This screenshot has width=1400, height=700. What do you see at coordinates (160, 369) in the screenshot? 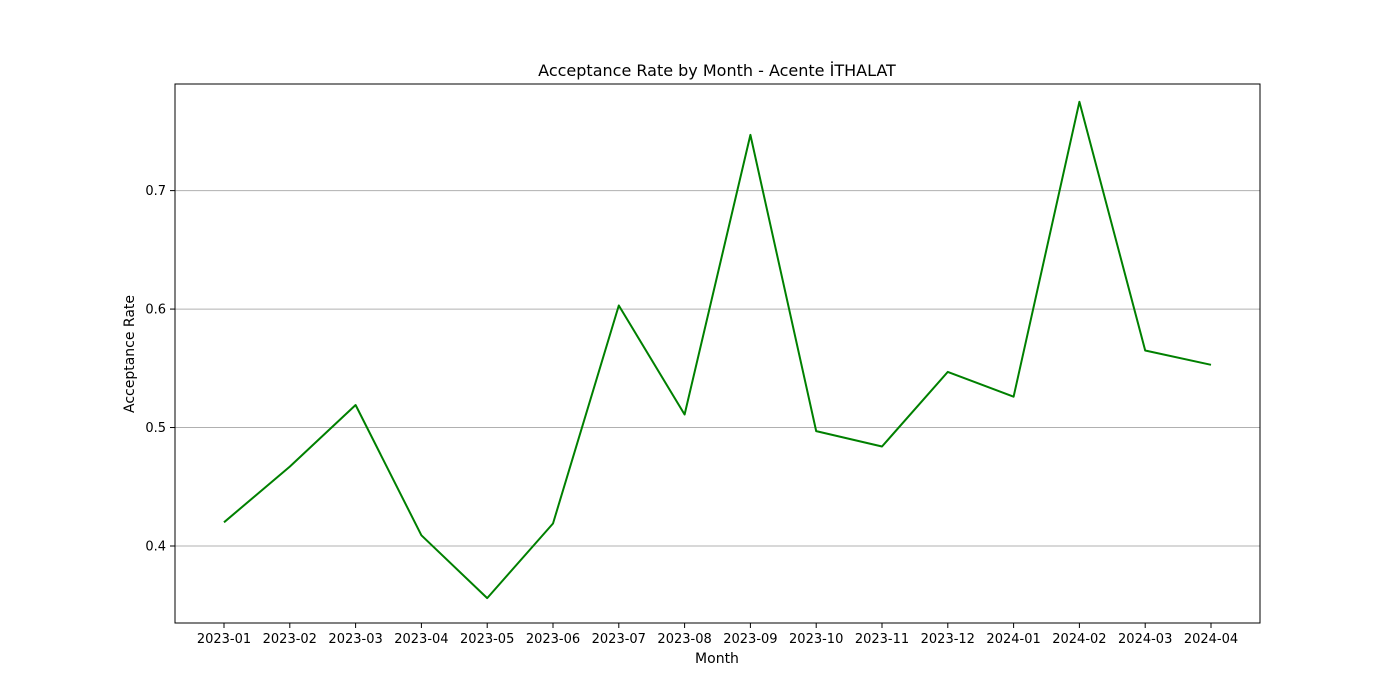
I see `y-axis-ticks: 0.4 0.5 0.6 0.7` at bounding box center [160, 369].